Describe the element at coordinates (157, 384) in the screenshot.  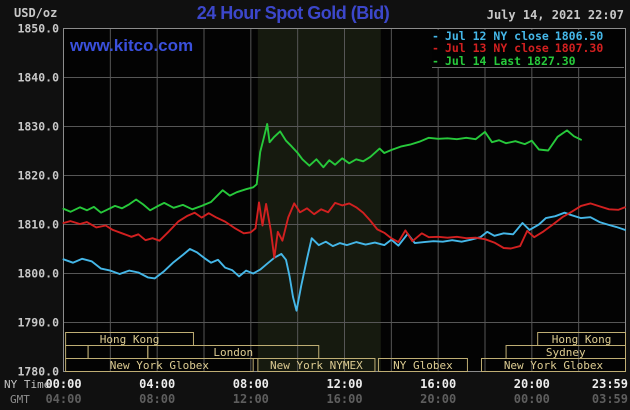
I see `x-tick-ny-label: 04:00` at that location.